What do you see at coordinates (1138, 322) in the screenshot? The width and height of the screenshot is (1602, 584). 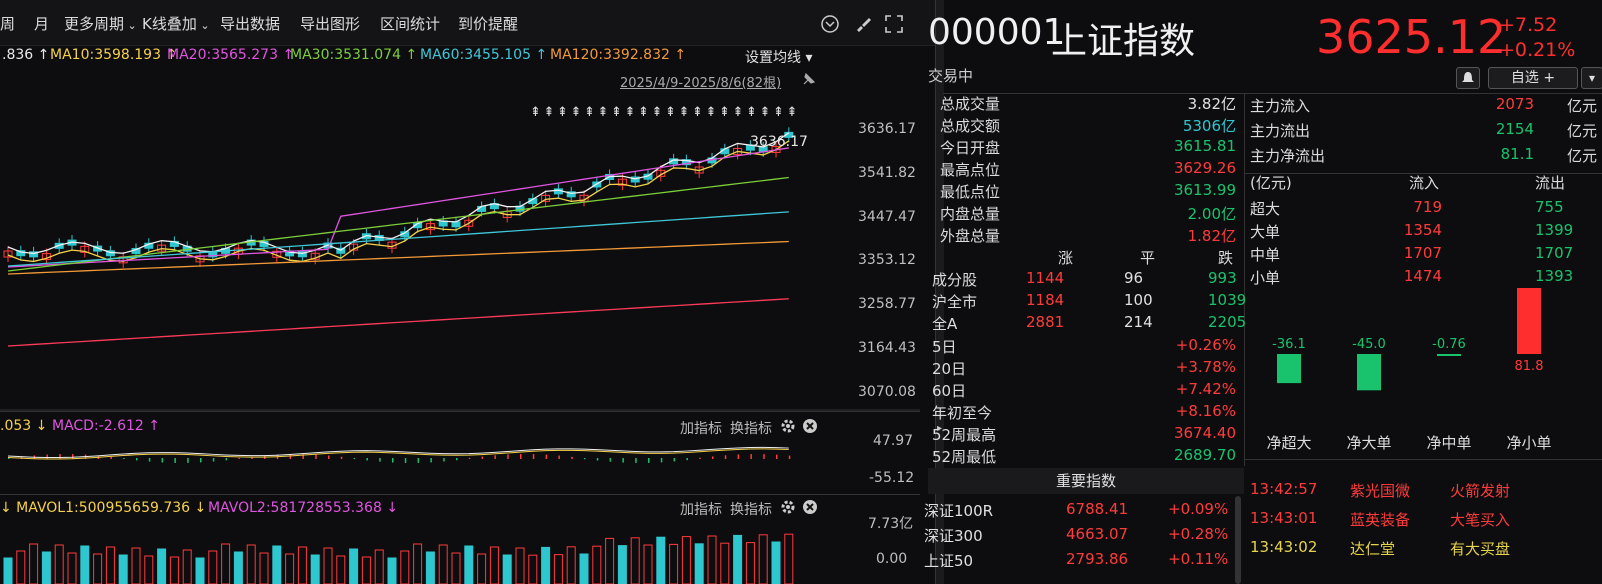 I see `breadth-flat: 214` at bounding box center [1138, 322].